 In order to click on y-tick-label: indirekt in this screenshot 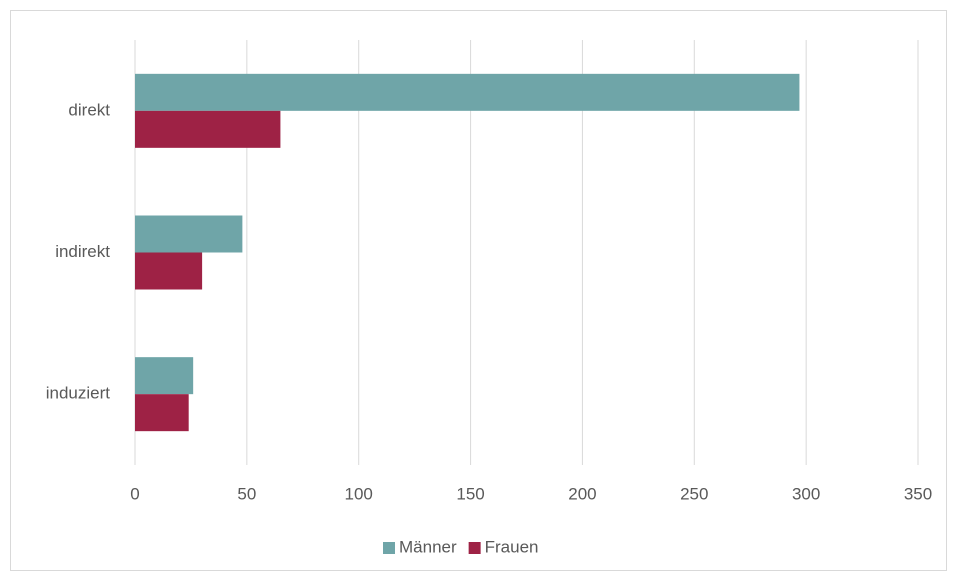, I will do `click(82, 251)`.